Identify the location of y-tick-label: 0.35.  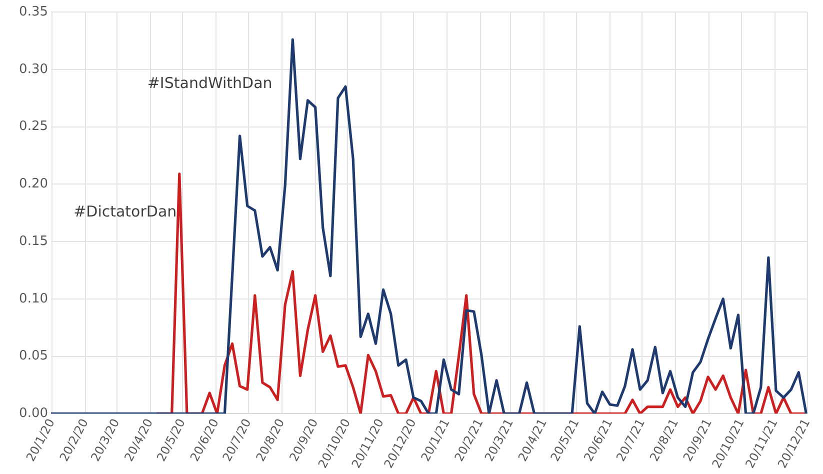
(33, 12).